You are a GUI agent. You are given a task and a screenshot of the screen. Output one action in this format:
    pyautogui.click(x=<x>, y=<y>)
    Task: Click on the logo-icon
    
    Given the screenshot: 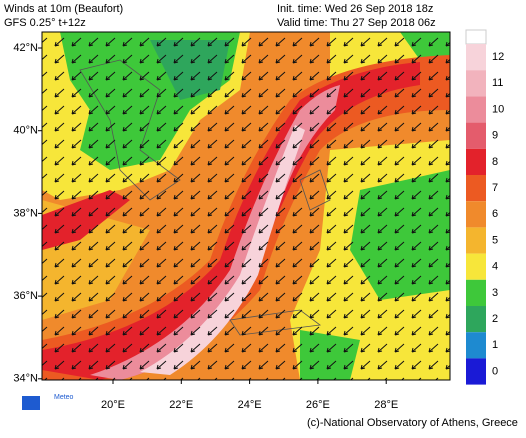 What is the action you would take?
    pyautogui.click(x=31, y=403)
    